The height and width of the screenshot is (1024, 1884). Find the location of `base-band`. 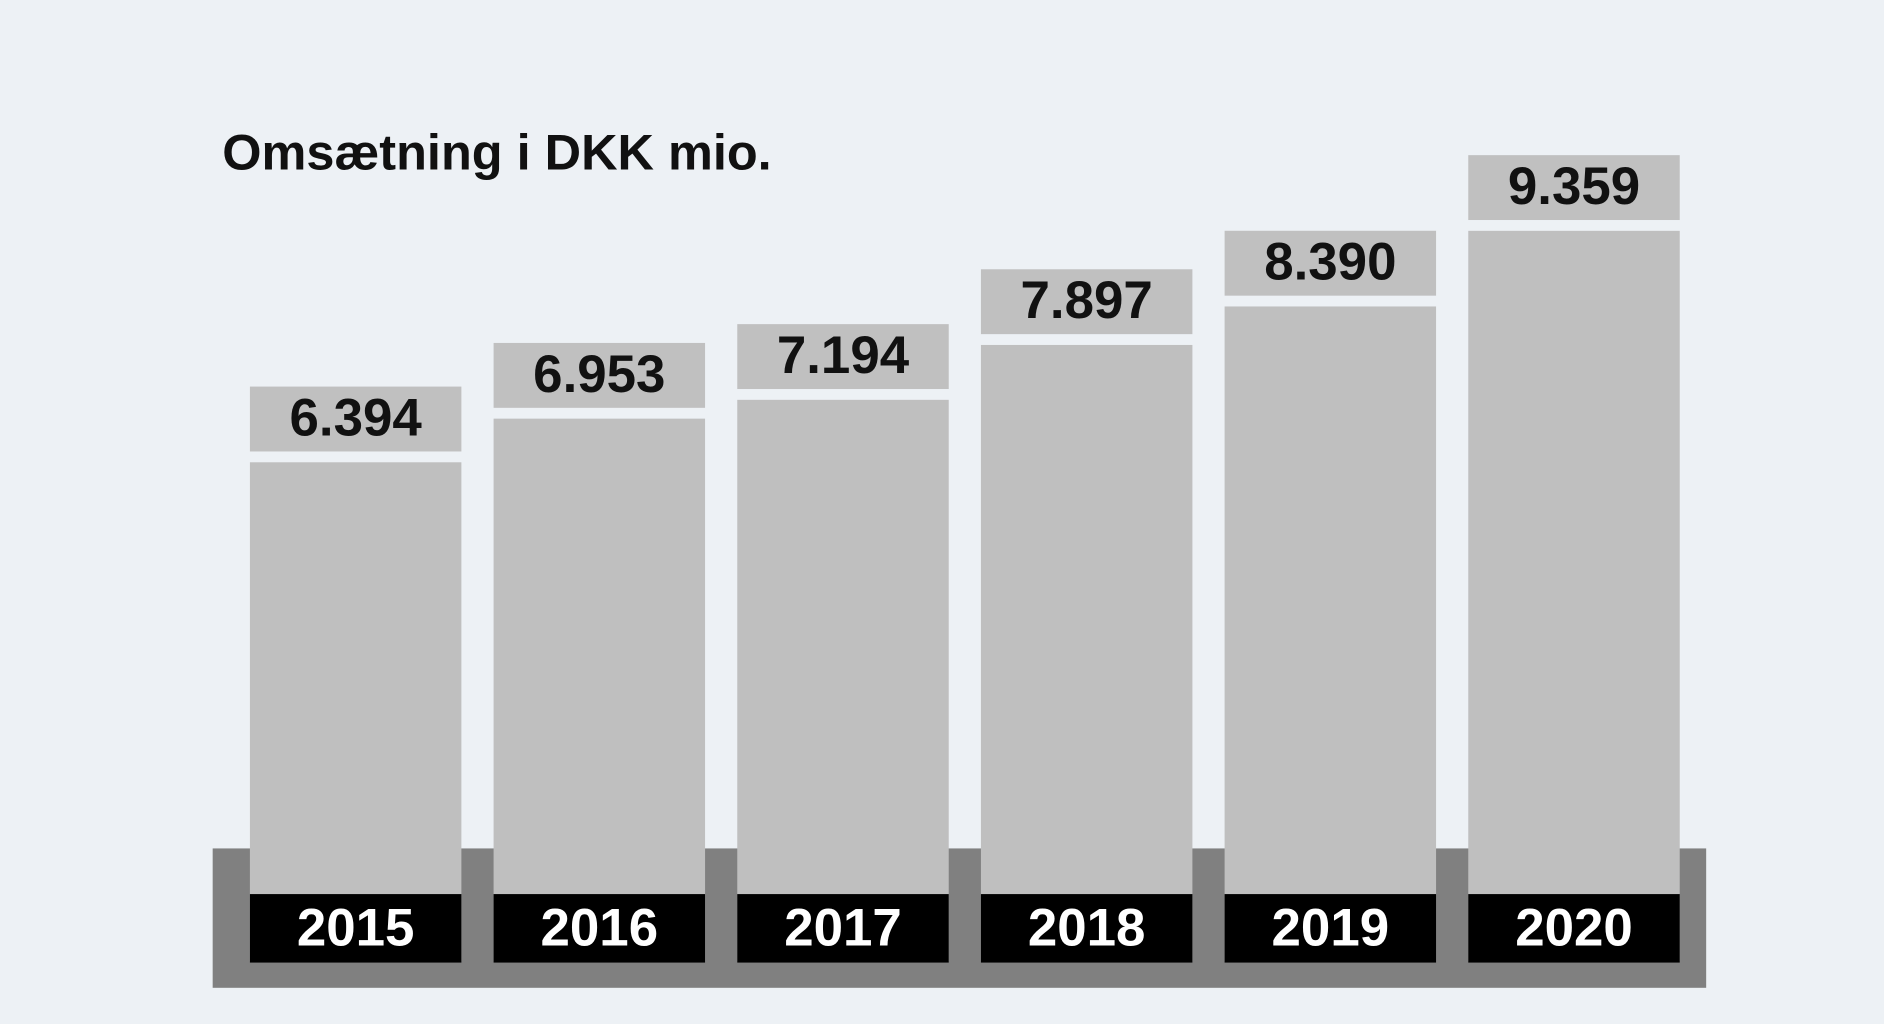

base-band is located at coordinates (959, 918).